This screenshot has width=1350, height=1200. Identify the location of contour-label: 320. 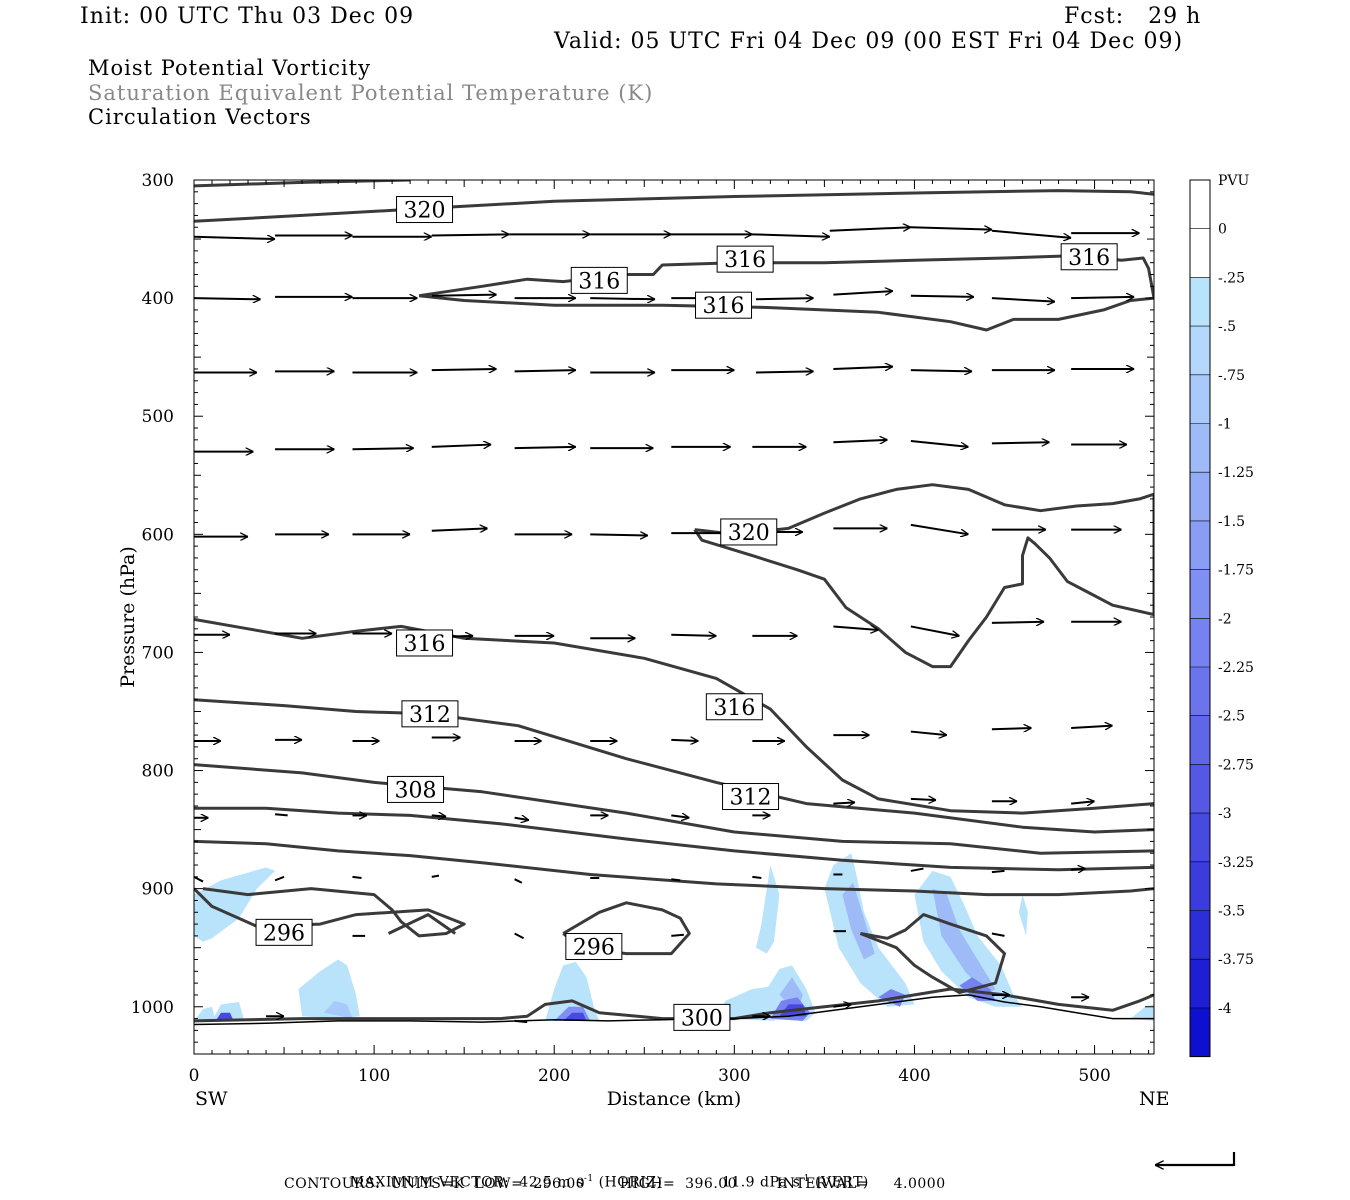
(749, 533).